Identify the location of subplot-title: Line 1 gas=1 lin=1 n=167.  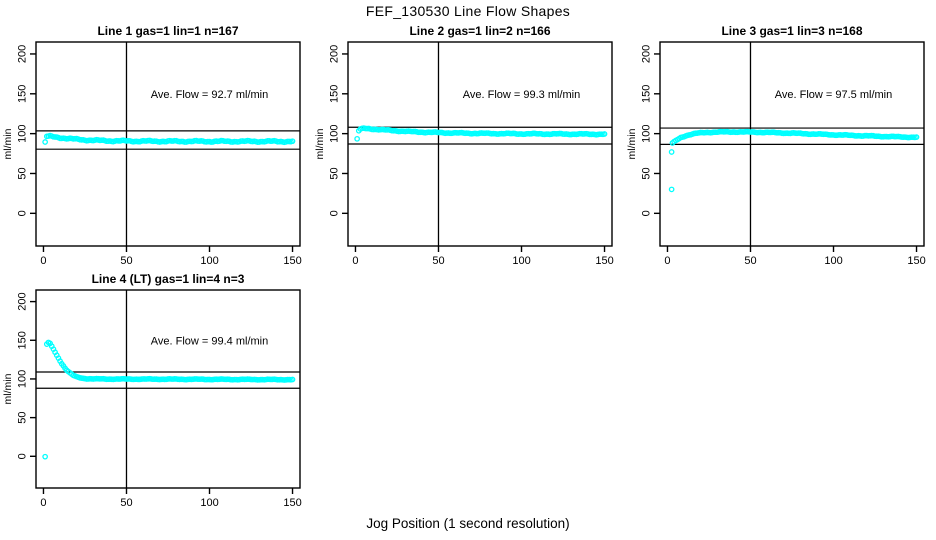
(167, 31).